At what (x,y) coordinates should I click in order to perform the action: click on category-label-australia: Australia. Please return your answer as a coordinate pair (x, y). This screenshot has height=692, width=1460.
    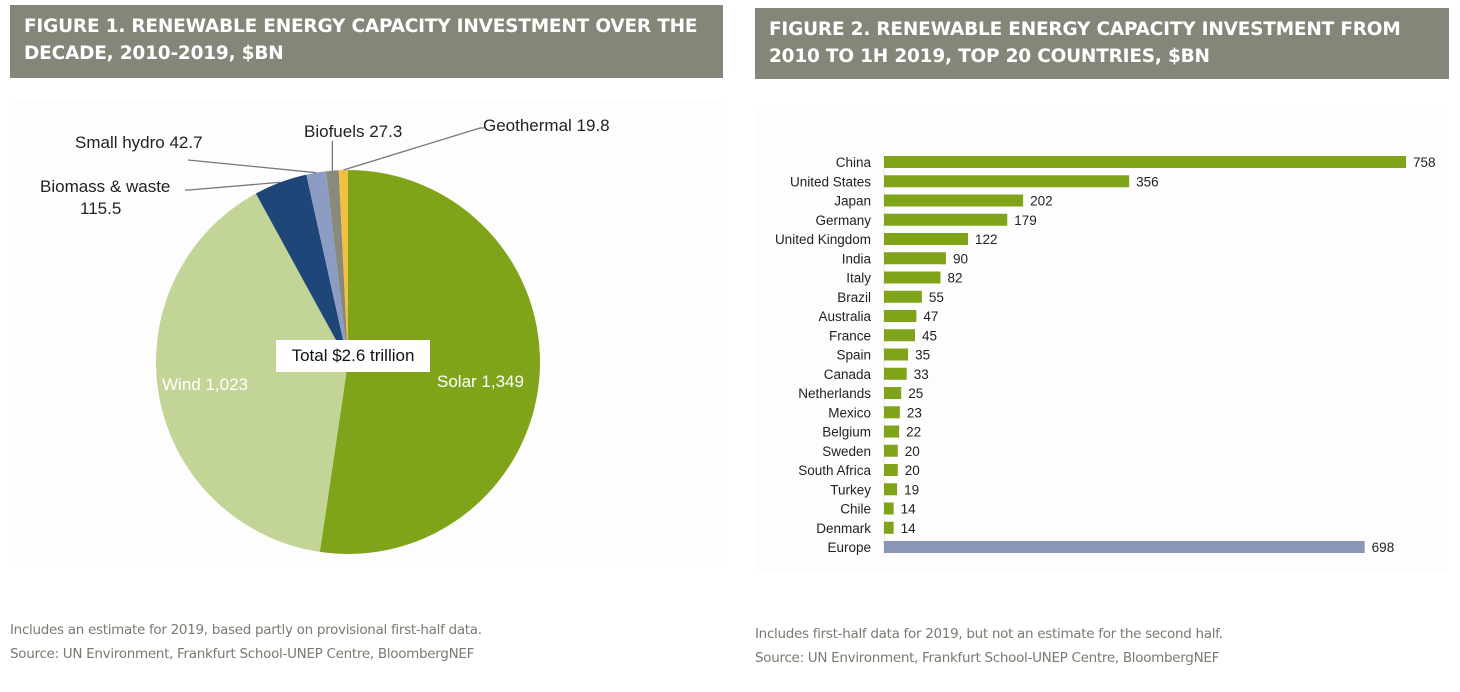
    Looking at the image, I should click on (844, 316).